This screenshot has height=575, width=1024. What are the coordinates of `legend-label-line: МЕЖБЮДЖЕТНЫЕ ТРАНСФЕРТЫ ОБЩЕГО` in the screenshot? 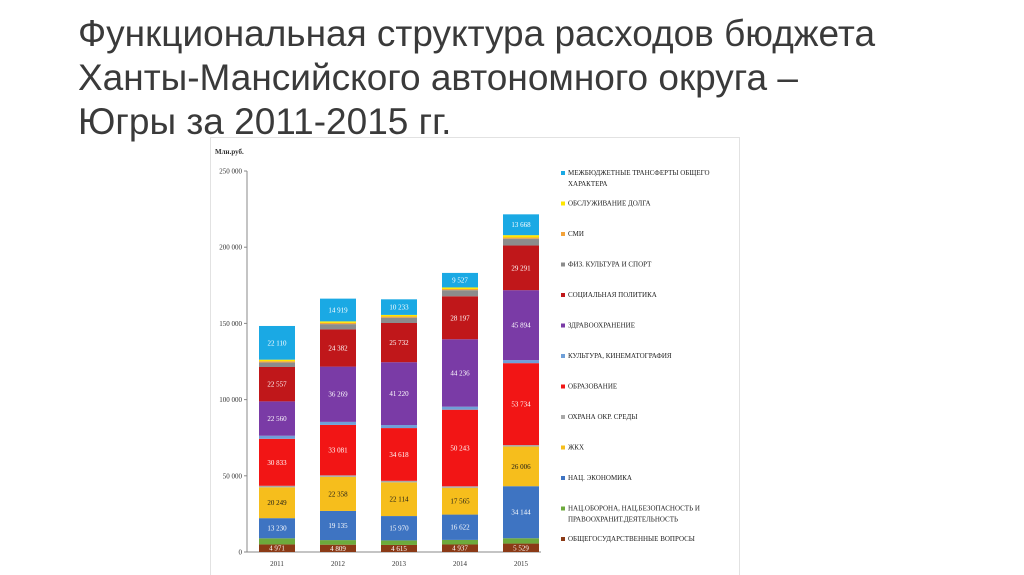 It's located at (639, 173).